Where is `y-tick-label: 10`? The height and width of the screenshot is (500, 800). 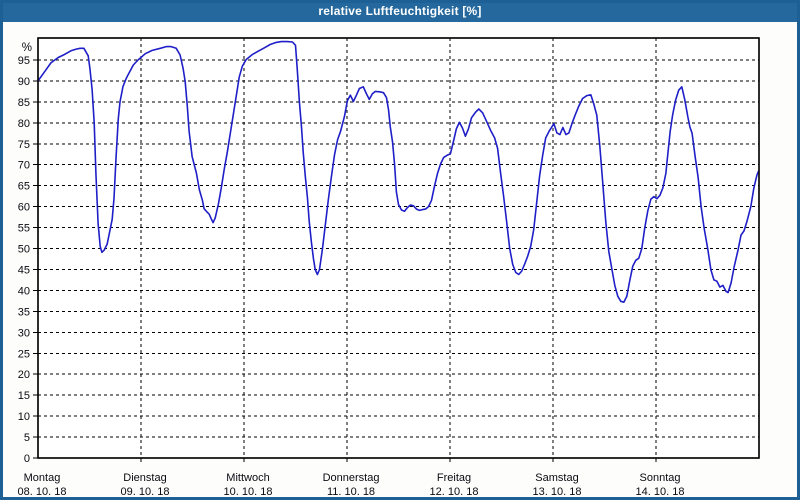 y-tick-label: 10 is located at coordinates (24, 417).